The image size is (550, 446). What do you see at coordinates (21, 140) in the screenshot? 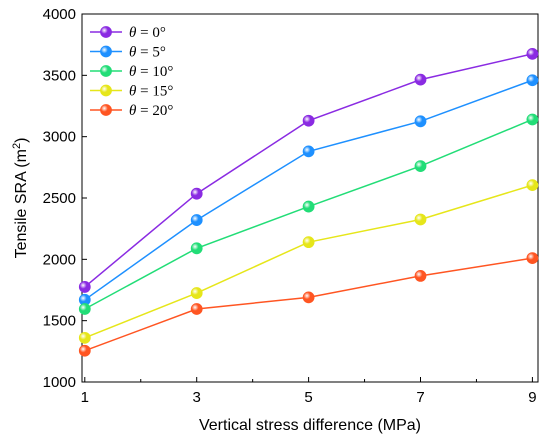
I see `y-axis-title-close: )` at bounding box center [21, 140].